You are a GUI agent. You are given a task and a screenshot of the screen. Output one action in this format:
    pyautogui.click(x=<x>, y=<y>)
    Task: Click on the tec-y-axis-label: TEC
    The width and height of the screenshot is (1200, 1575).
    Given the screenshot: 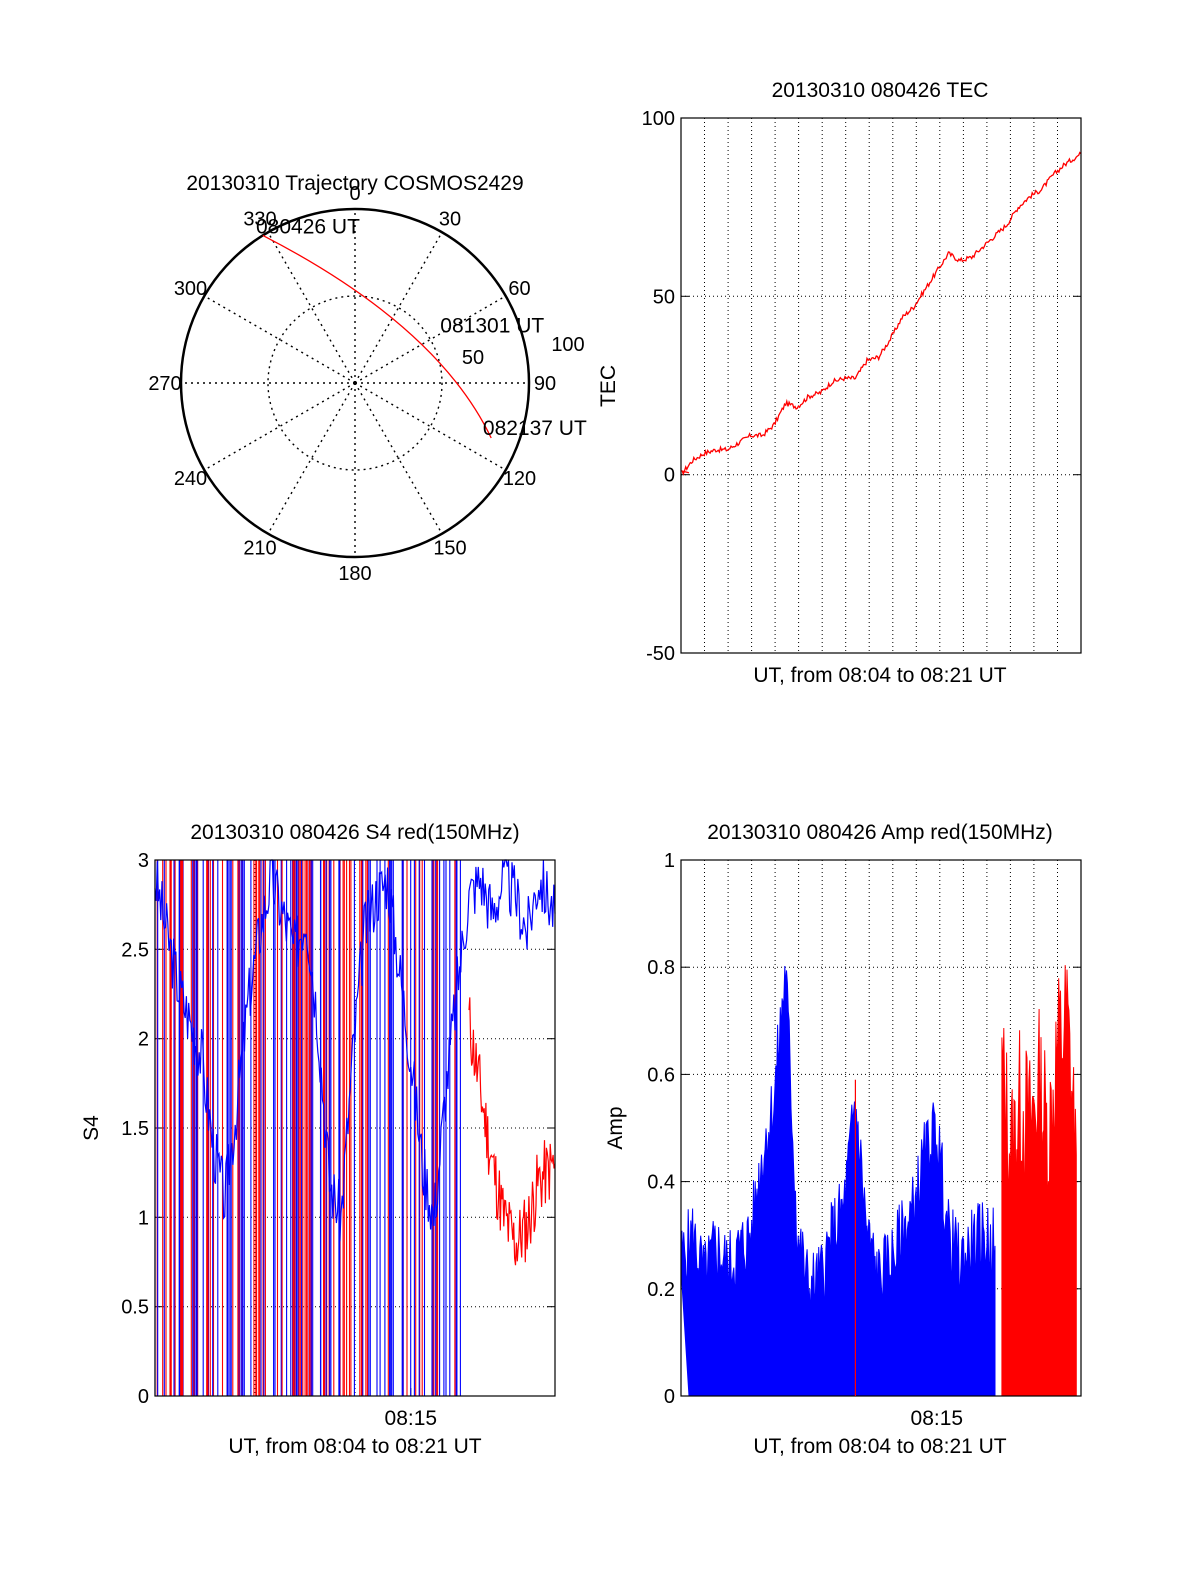 What is the action you would take?
    pyautogui.click(x=608, y=386)
    